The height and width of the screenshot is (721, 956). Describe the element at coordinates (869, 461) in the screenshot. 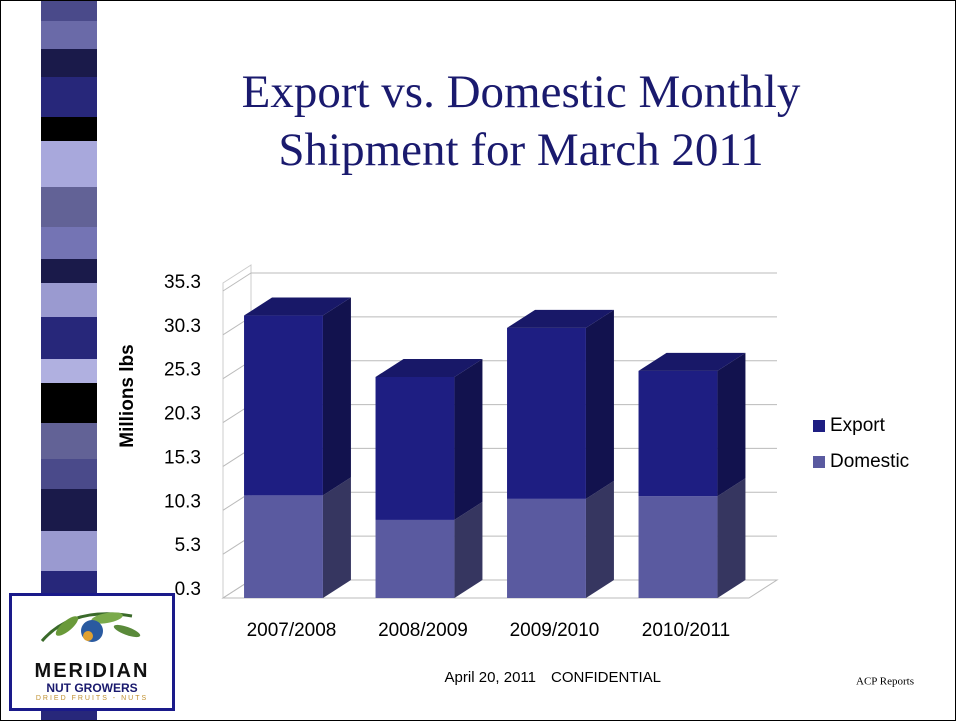

I see `legend-label: Domestic` at that location.